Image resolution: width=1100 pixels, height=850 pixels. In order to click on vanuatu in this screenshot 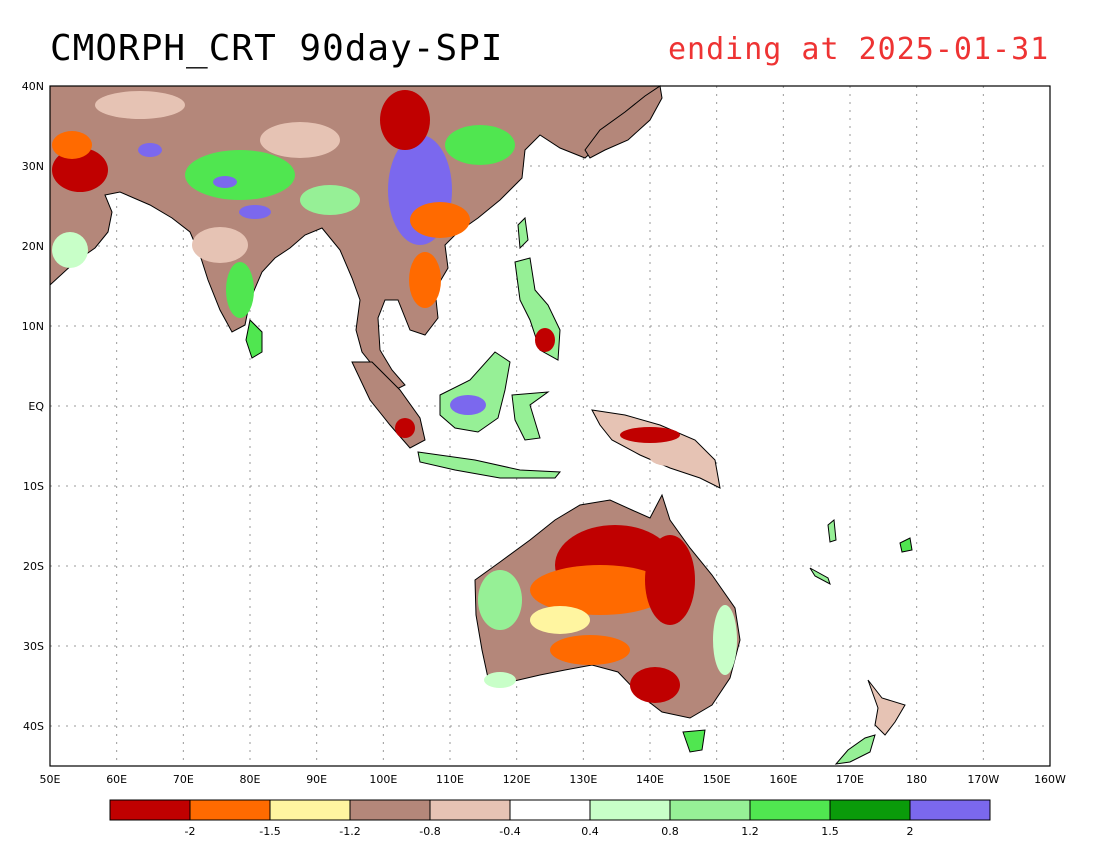, I will do `click(832, 531)`.